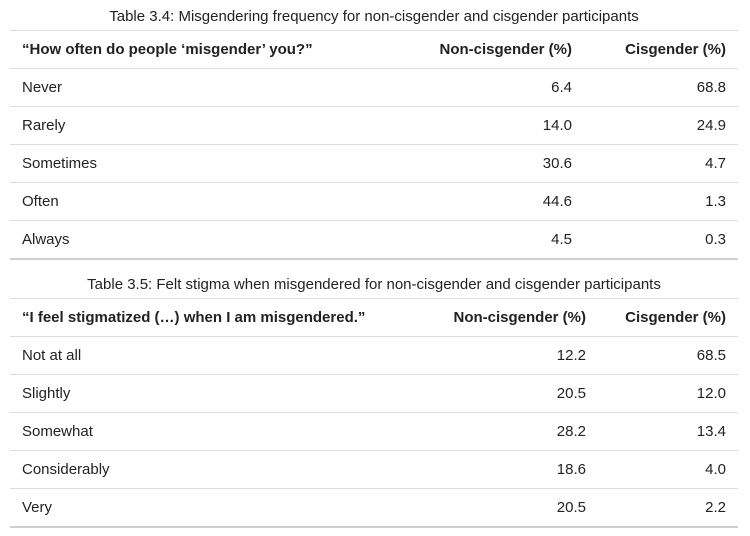 The width and height of the screenshot is (750, 536). What do you see at coordinates (661, 163) in the screenshot?
I see `cisgender-value: 4.7` at bounding box center [661, 163].